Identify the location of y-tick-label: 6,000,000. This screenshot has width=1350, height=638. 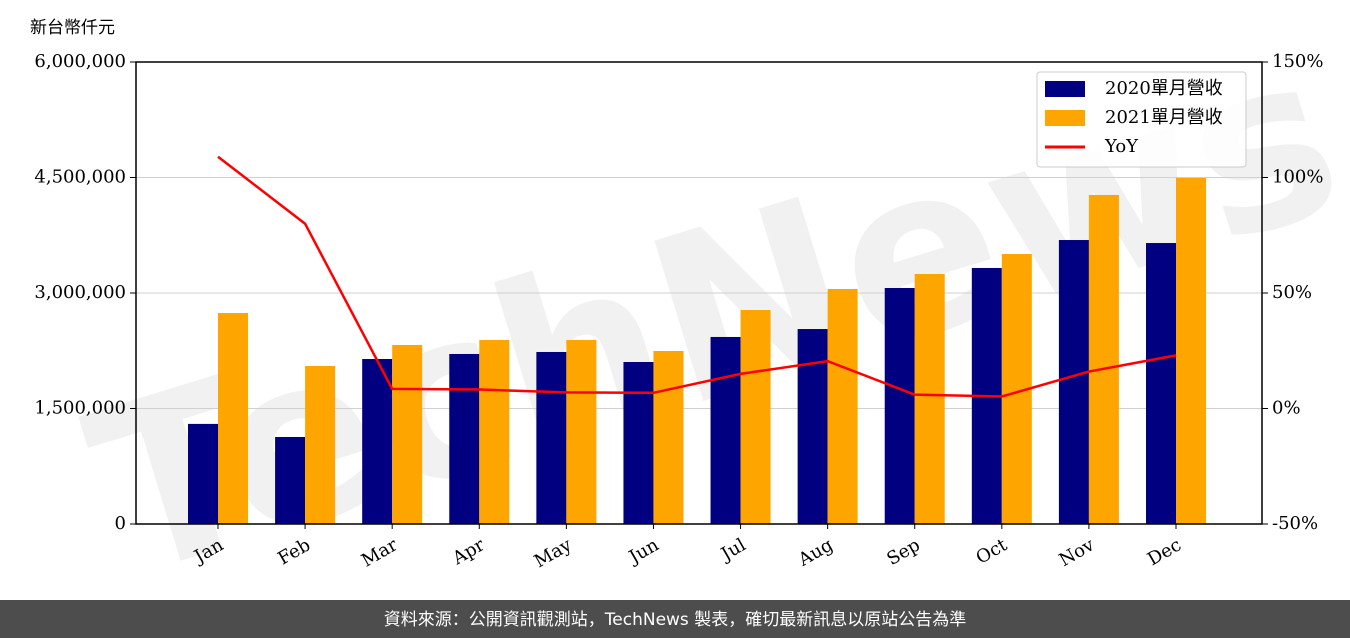
(80, 61).